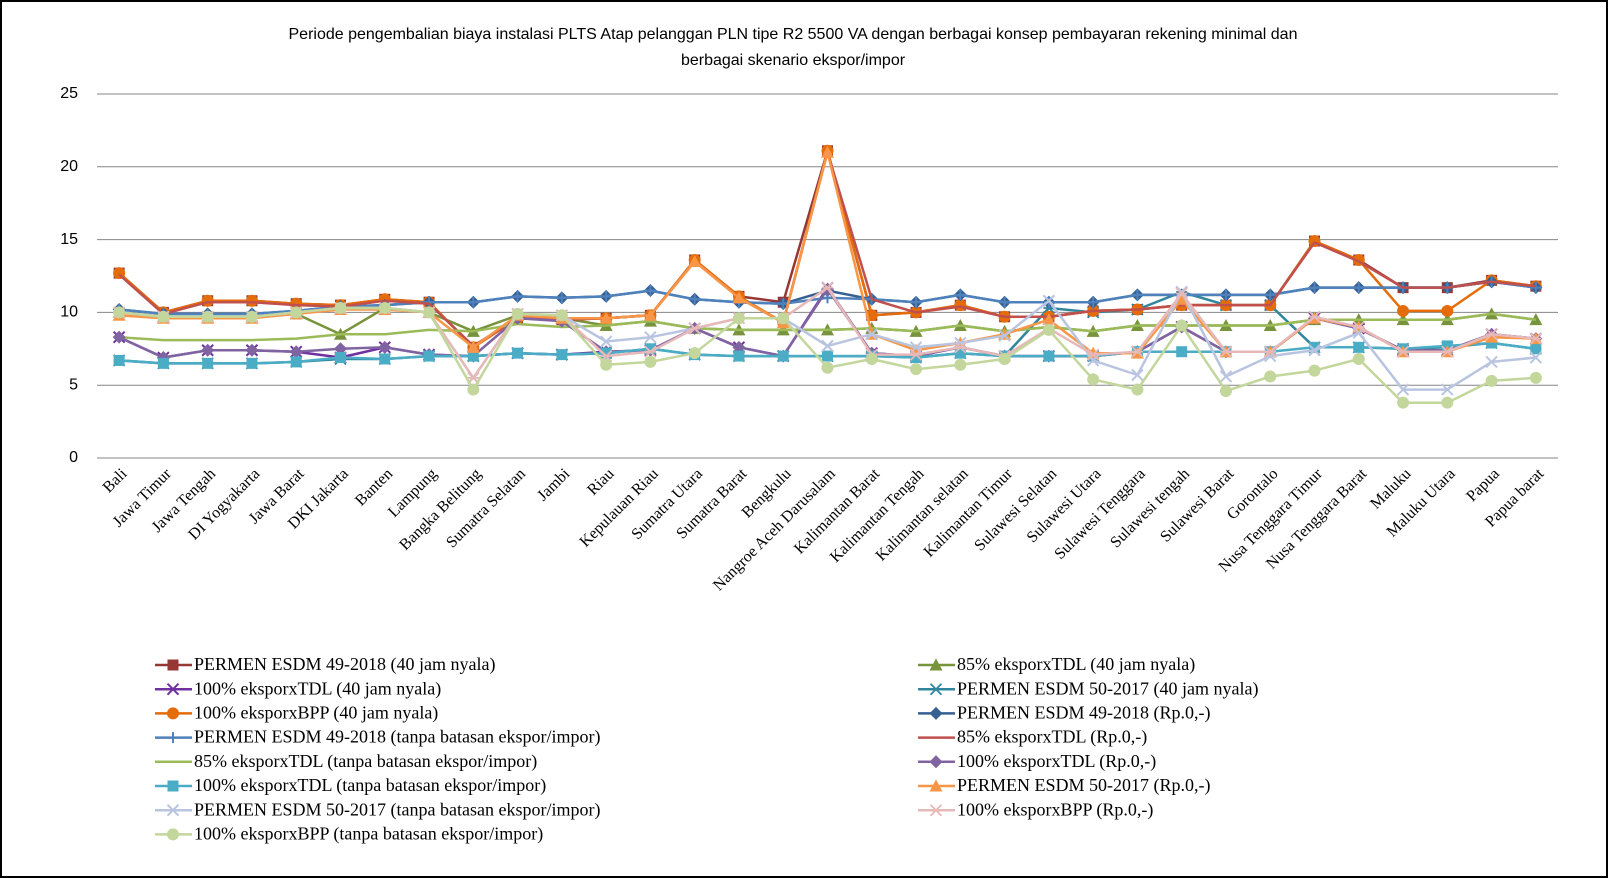 Image resolution: width=1608 pixels, height=878 pixels. I want to click on legend-label: PERMEN ESDM 49-2018 (40 jam nyala), so click(344, 664).